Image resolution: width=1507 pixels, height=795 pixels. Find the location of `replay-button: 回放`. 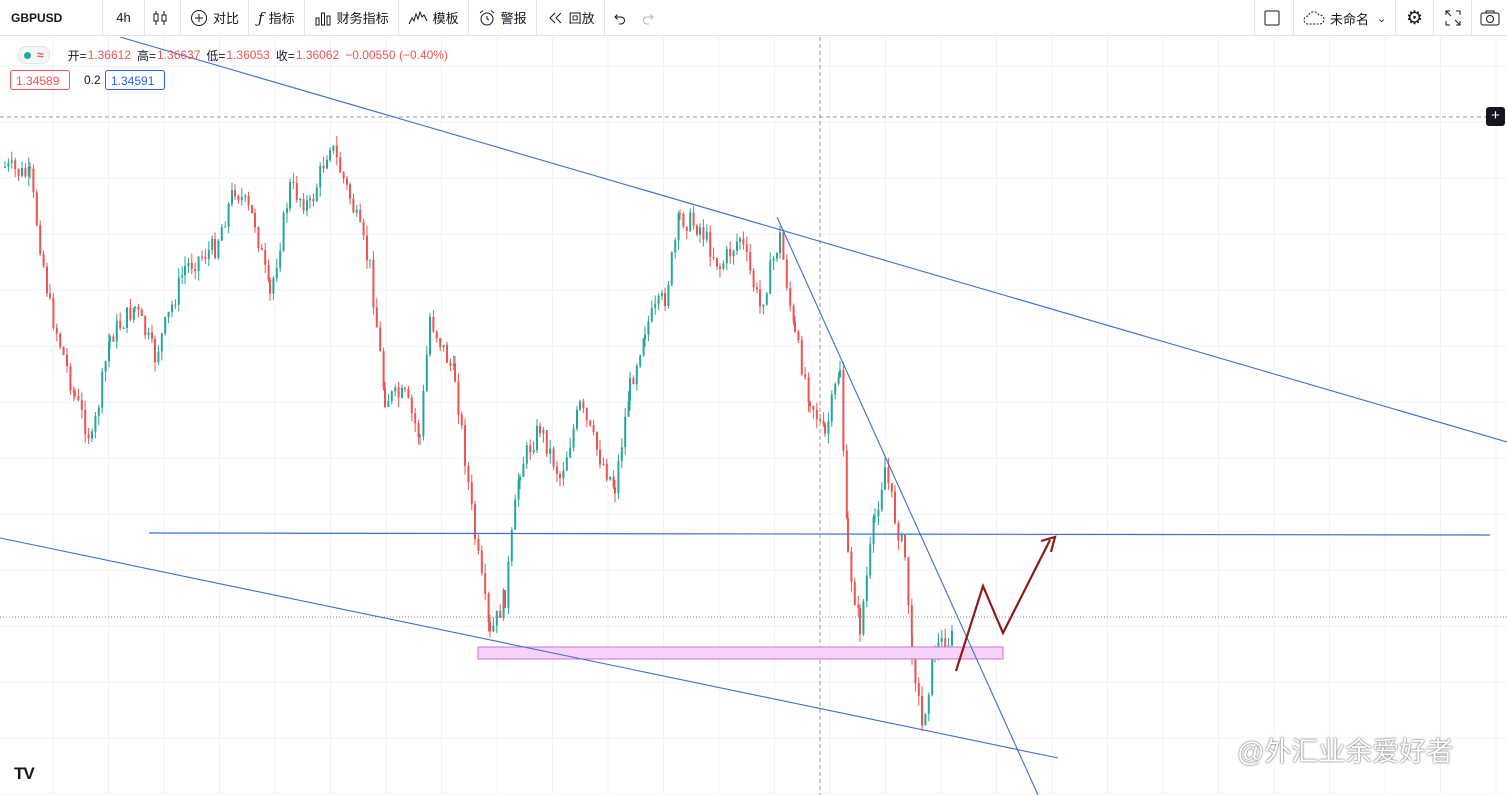

replay-button: 回放 is located at coordinates (571, 18).